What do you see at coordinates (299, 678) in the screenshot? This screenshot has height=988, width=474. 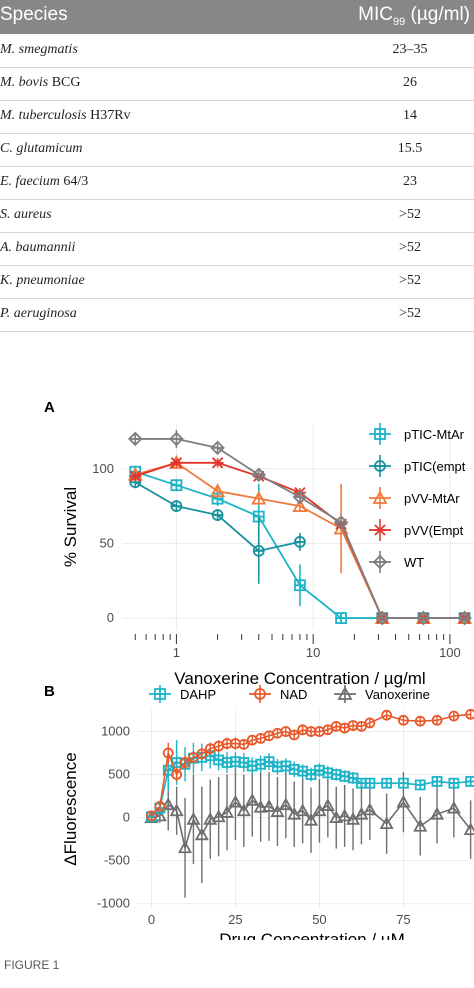 I see `x-axis-title: Vanoxerine Concentration / µg/ml` at bounding box center [299, 678].